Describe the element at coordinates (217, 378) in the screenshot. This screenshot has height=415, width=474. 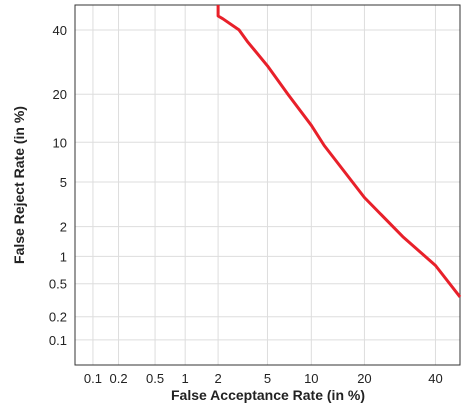
I see `x-tick-label: 2` at that location.